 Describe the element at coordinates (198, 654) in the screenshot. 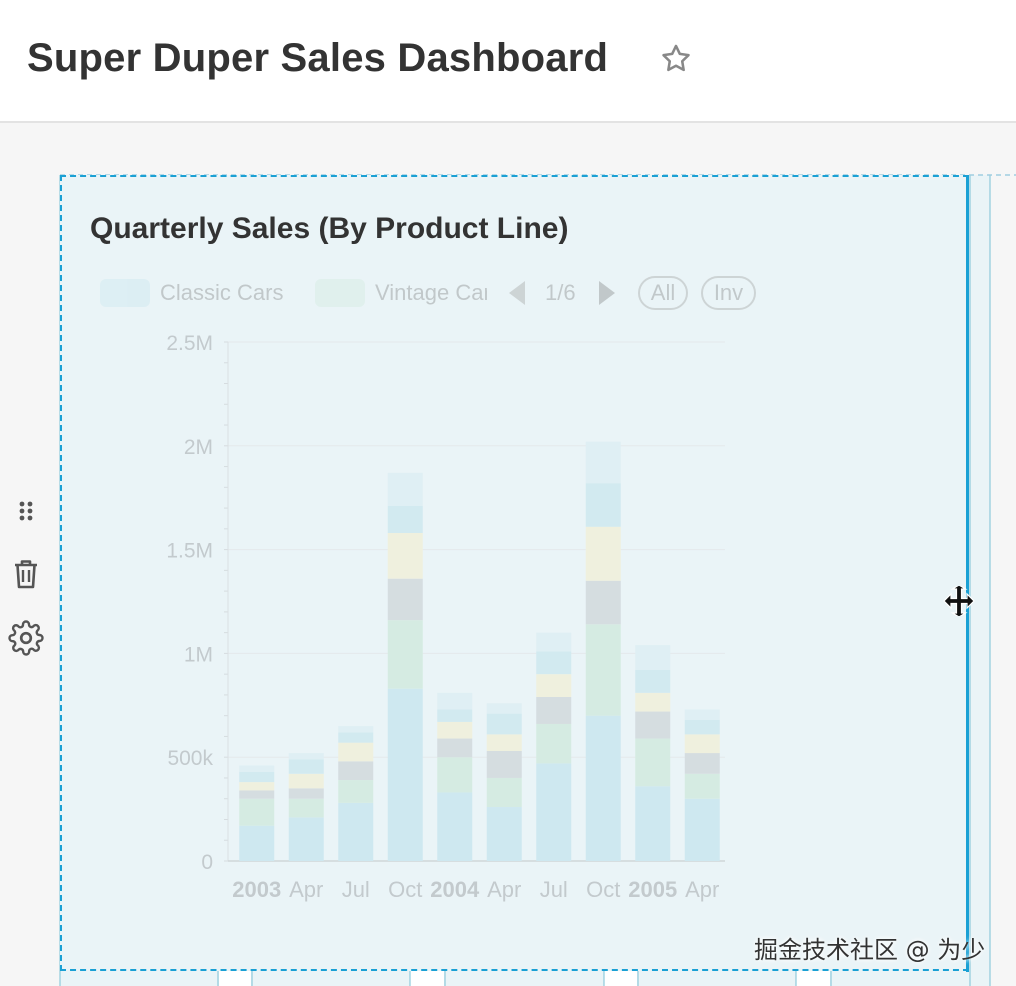

I see `y-tick-label: 1M` at that location.